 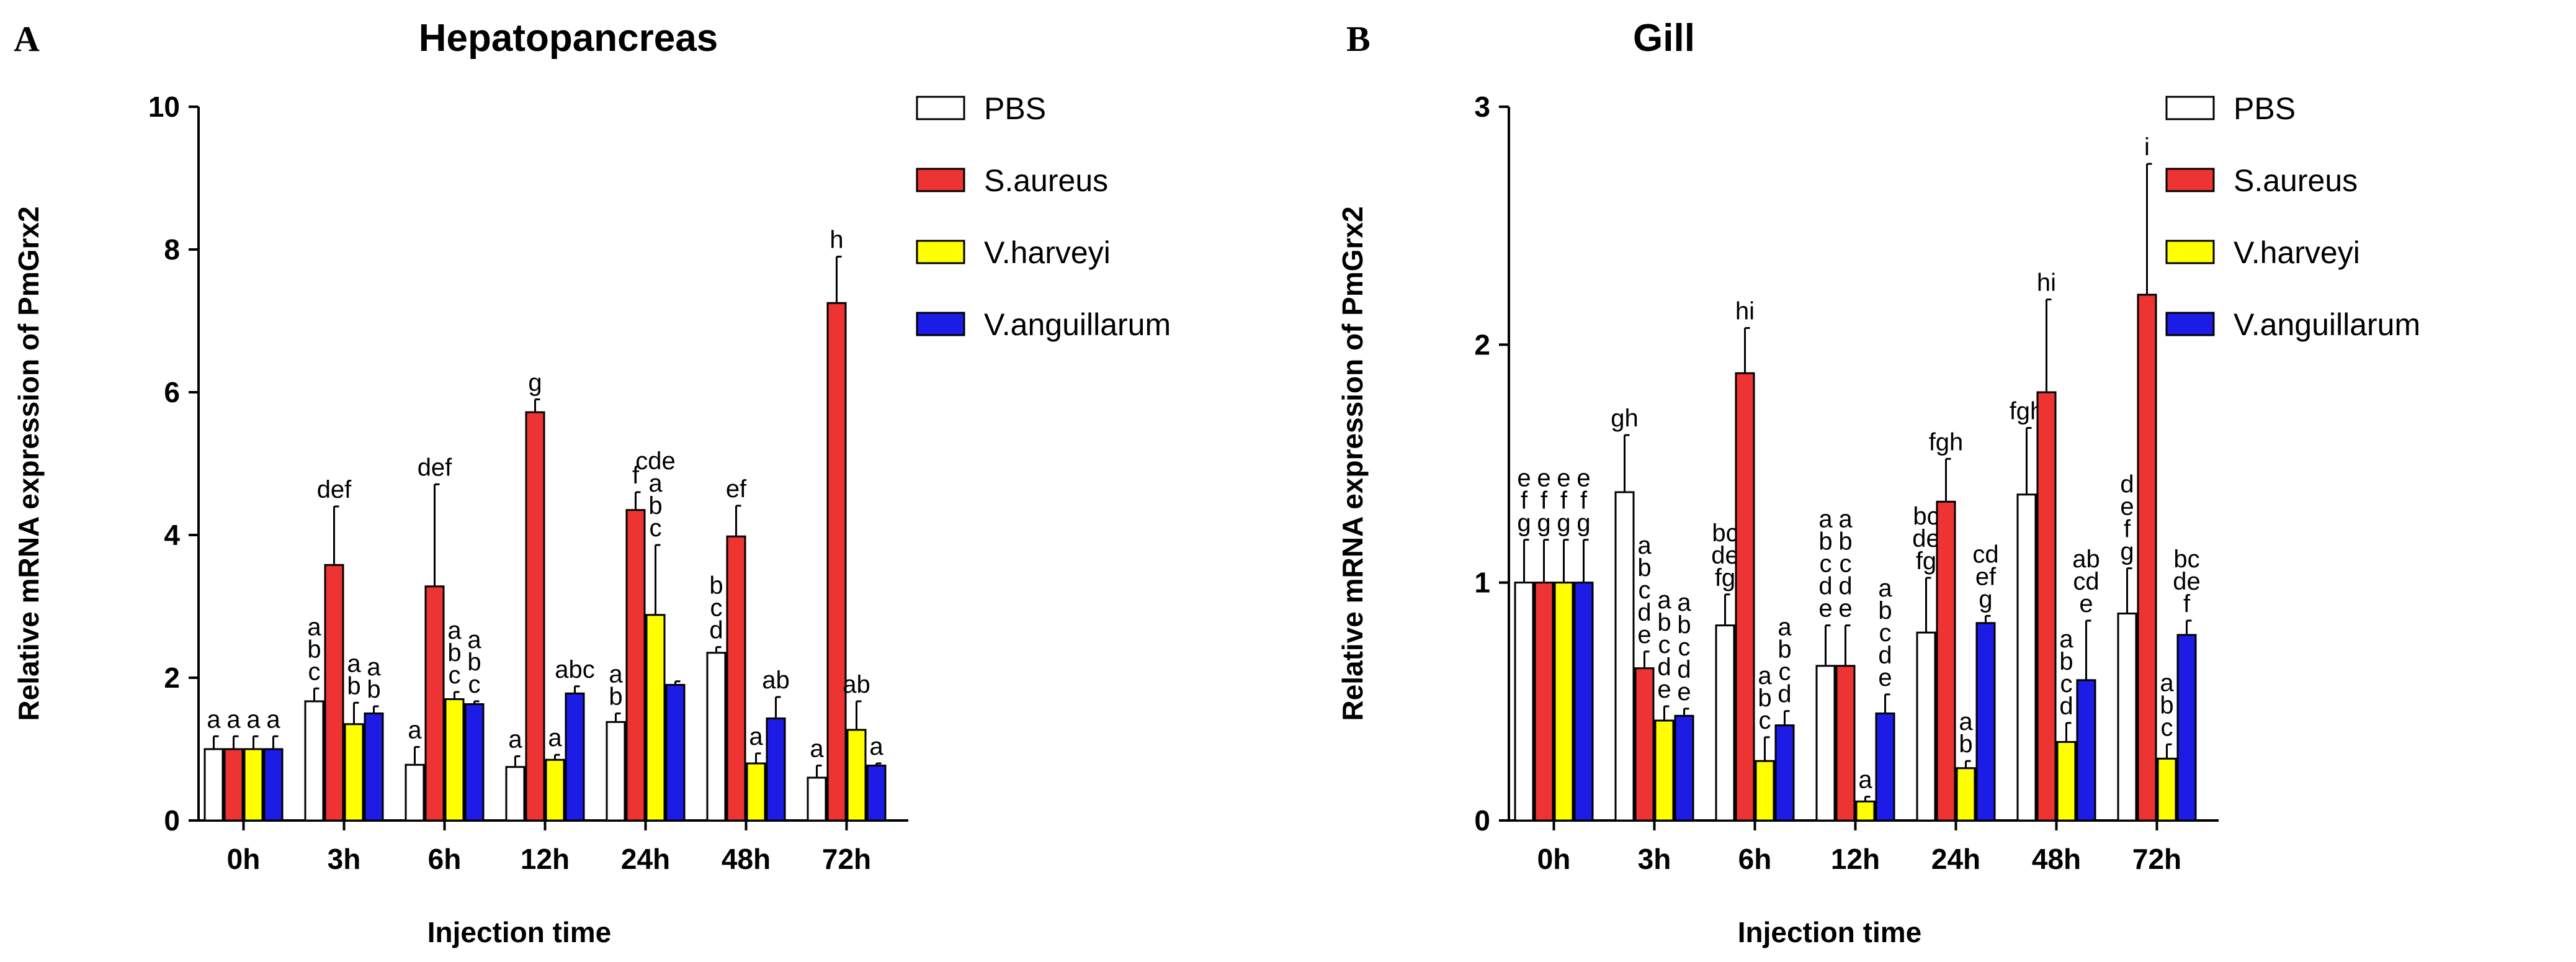 I want to click on significance-label: fgh, so click(x=1946, y=442).